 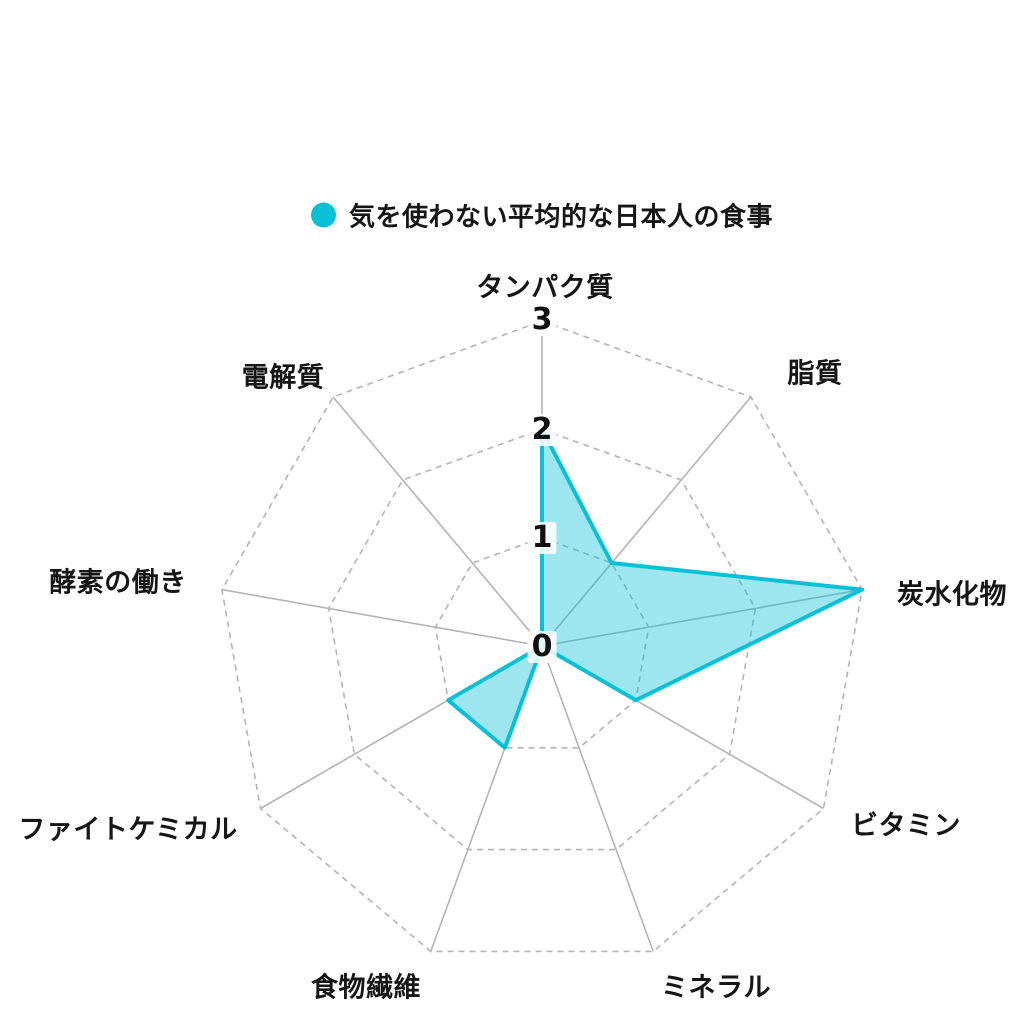 I want to click on axis-label-carbohydrate: 炭水化物, so click(x=952, y=595).